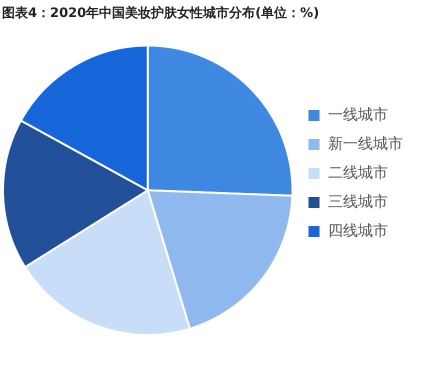 This screenshot has width=423, height=387. I want to click on chart-title: 图表4：2020年中国美妆护肤女性城市分布(单位：%), so click(161, 13).